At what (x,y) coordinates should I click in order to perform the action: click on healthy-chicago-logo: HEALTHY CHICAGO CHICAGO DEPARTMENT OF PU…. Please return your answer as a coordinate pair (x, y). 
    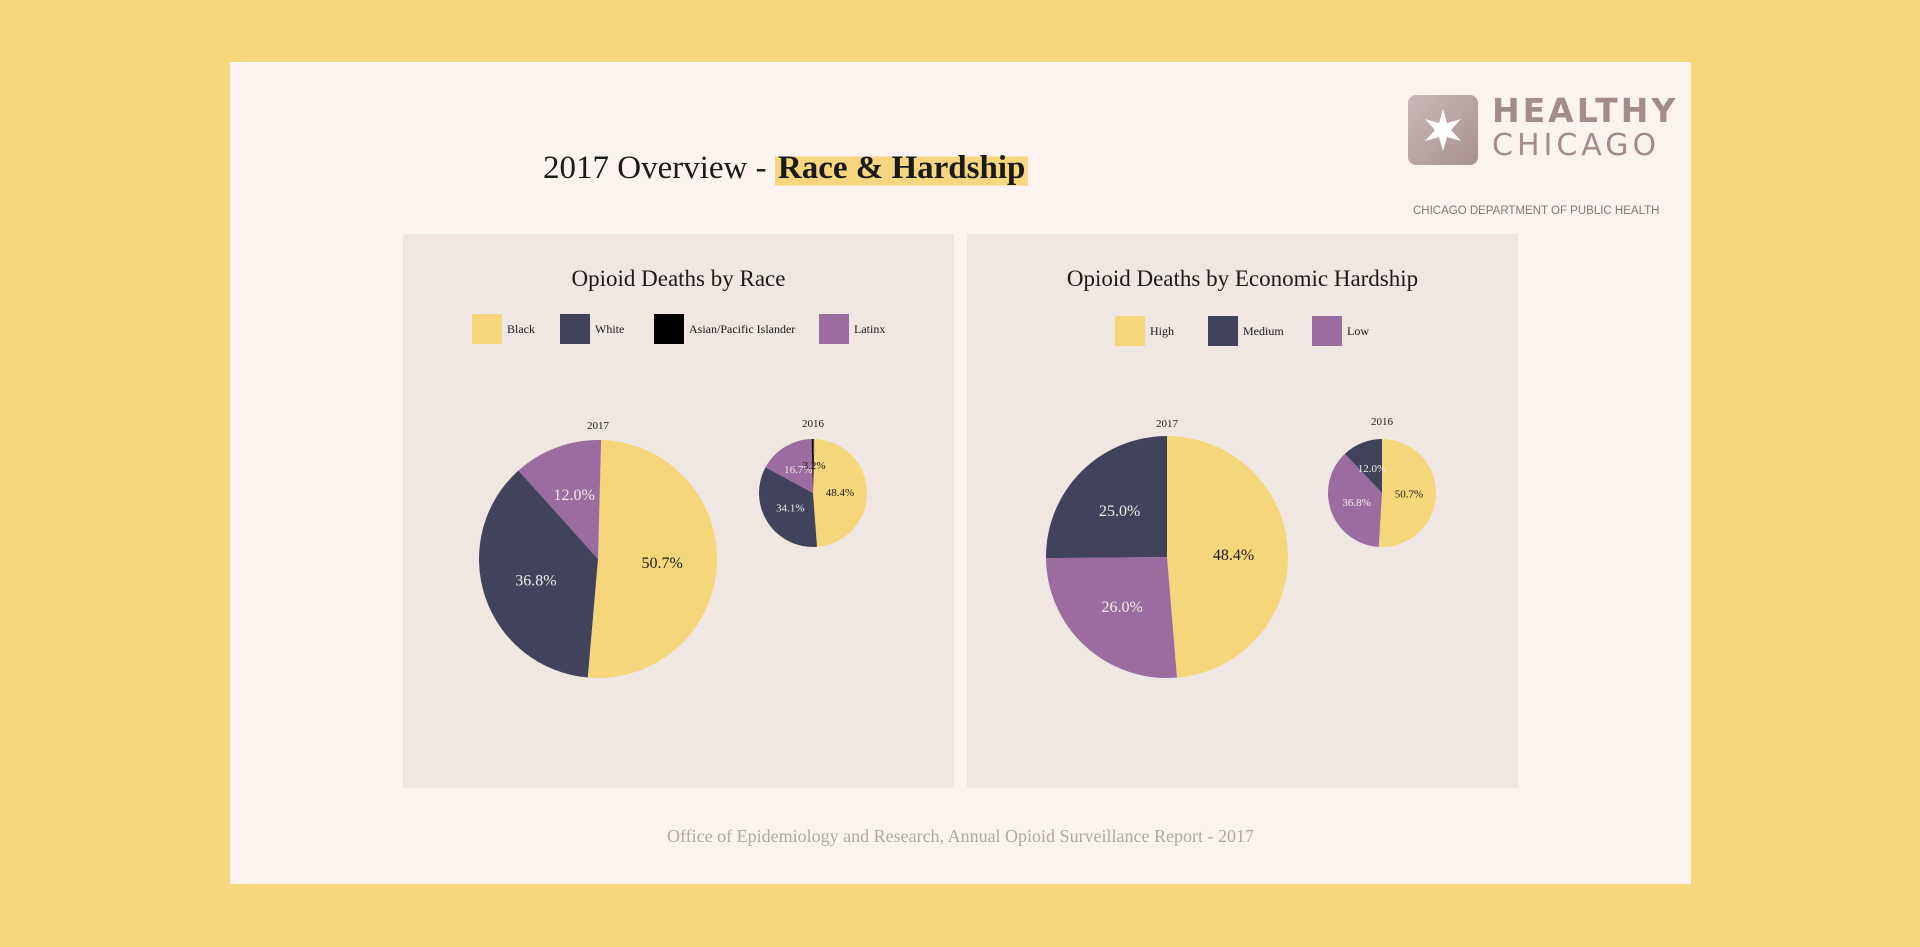
    Looking at the image, I should click on (1541, 154).